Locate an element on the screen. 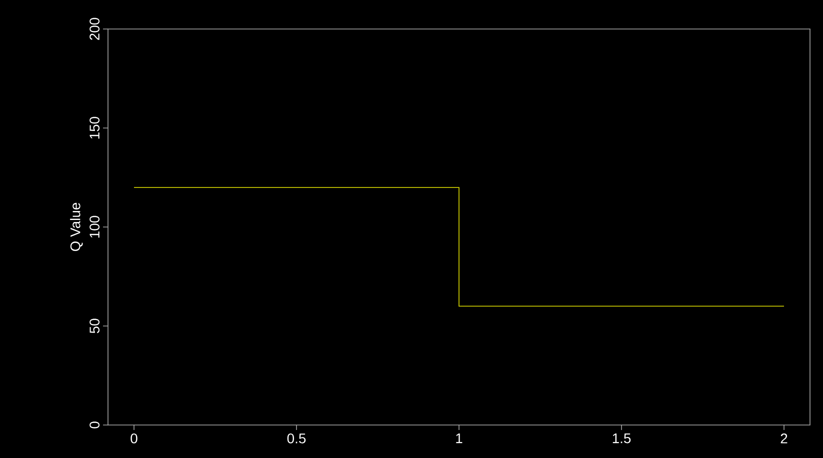 Image resolution: width=823 pixels, height=458 pixels. y-tick-label: 50 is located at coordinates (95, 326).